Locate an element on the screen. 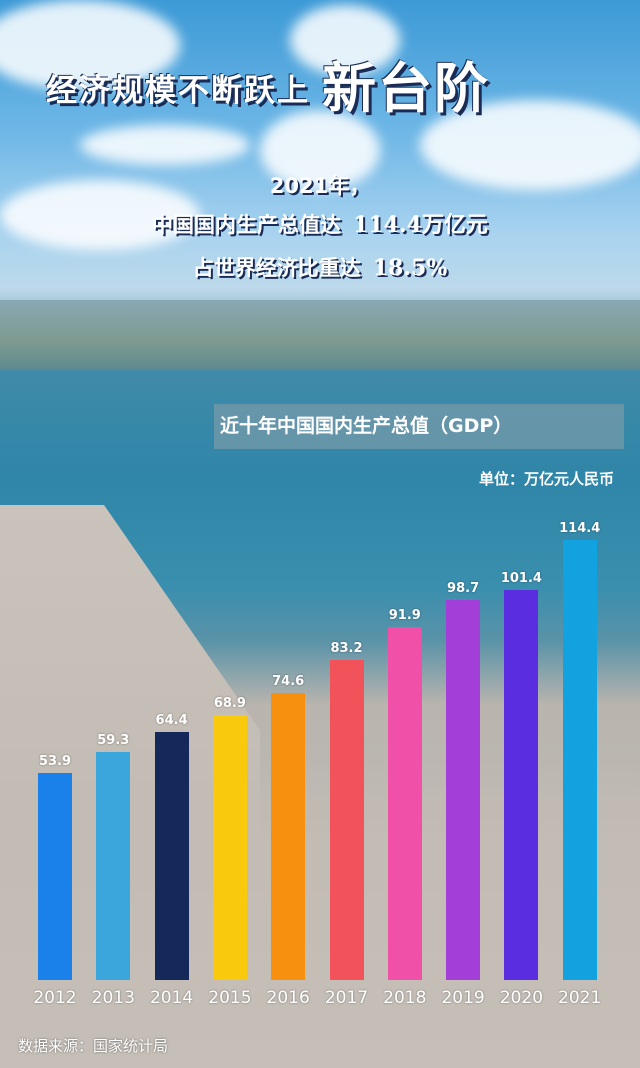 This screenshot has width=640, height=1068. data-source: 数据来源：国家统计局 is located at coordinates (93, 1046).